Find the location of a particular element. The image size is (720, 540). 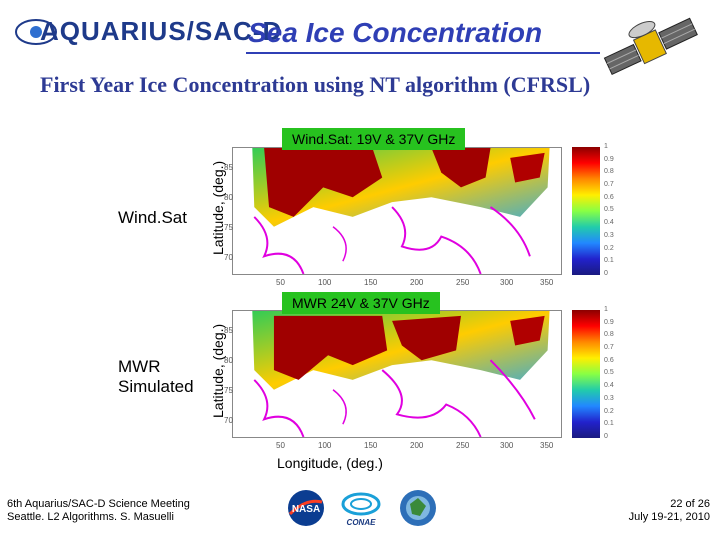

row-label-mwr-2: Simulated is located at coordinates (156, 386).